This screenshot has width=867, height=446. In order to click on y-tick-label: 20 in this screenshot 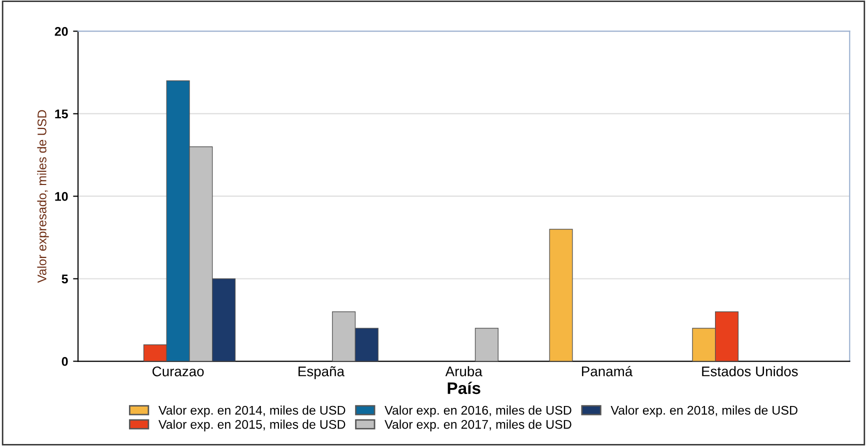, I will do `click(61, 31)`.